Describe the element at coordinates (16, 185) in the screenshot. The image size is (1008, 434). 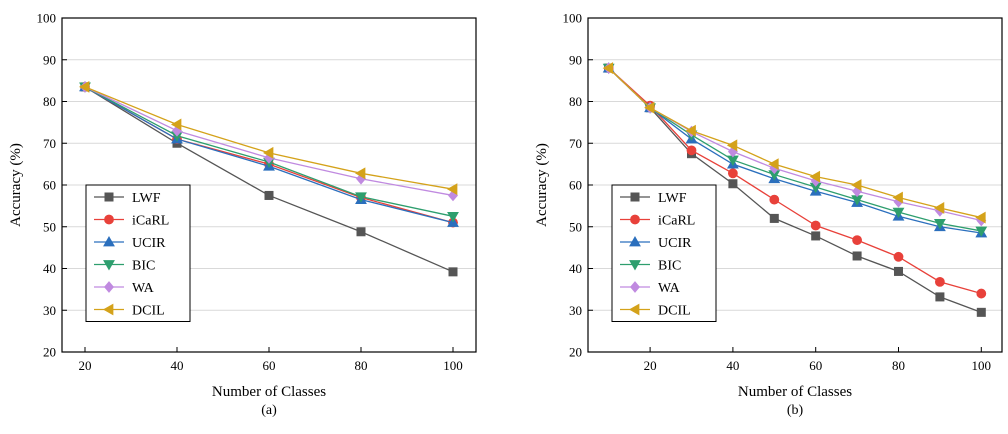
I see `y-axis-title: Accuracy (%)` at that location.